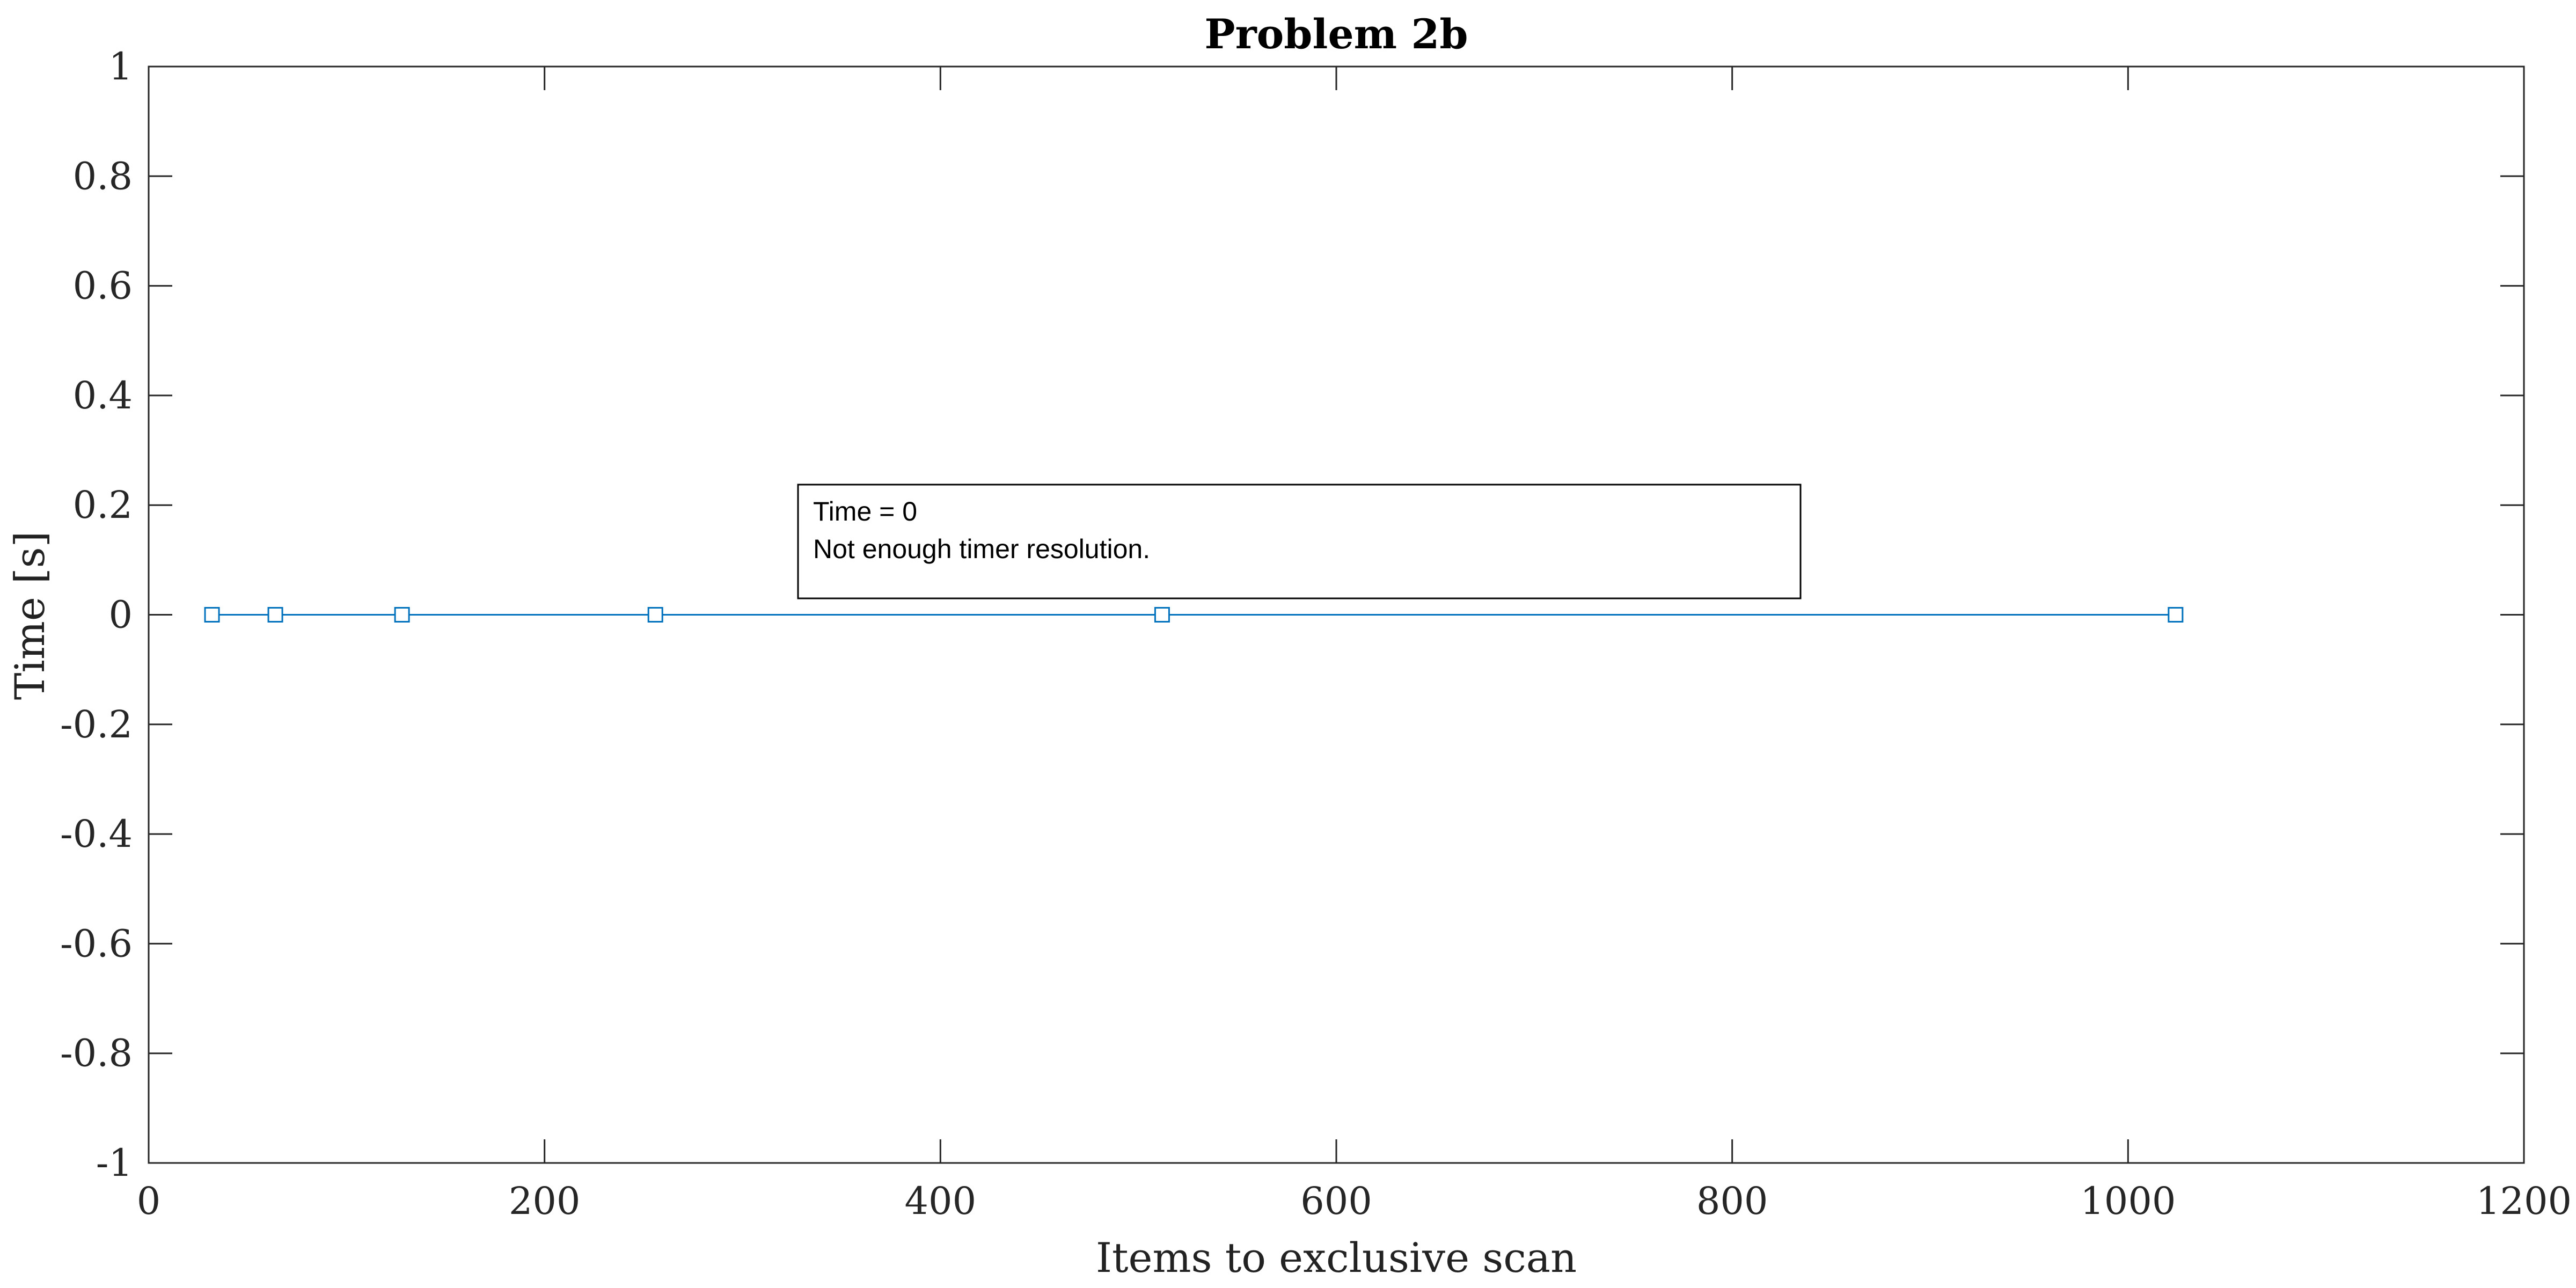 This screenshot has width=2576, height=1288. Describe the element at coordinates (1194, 615) in the screenshot. I see `series-layer` at that location.